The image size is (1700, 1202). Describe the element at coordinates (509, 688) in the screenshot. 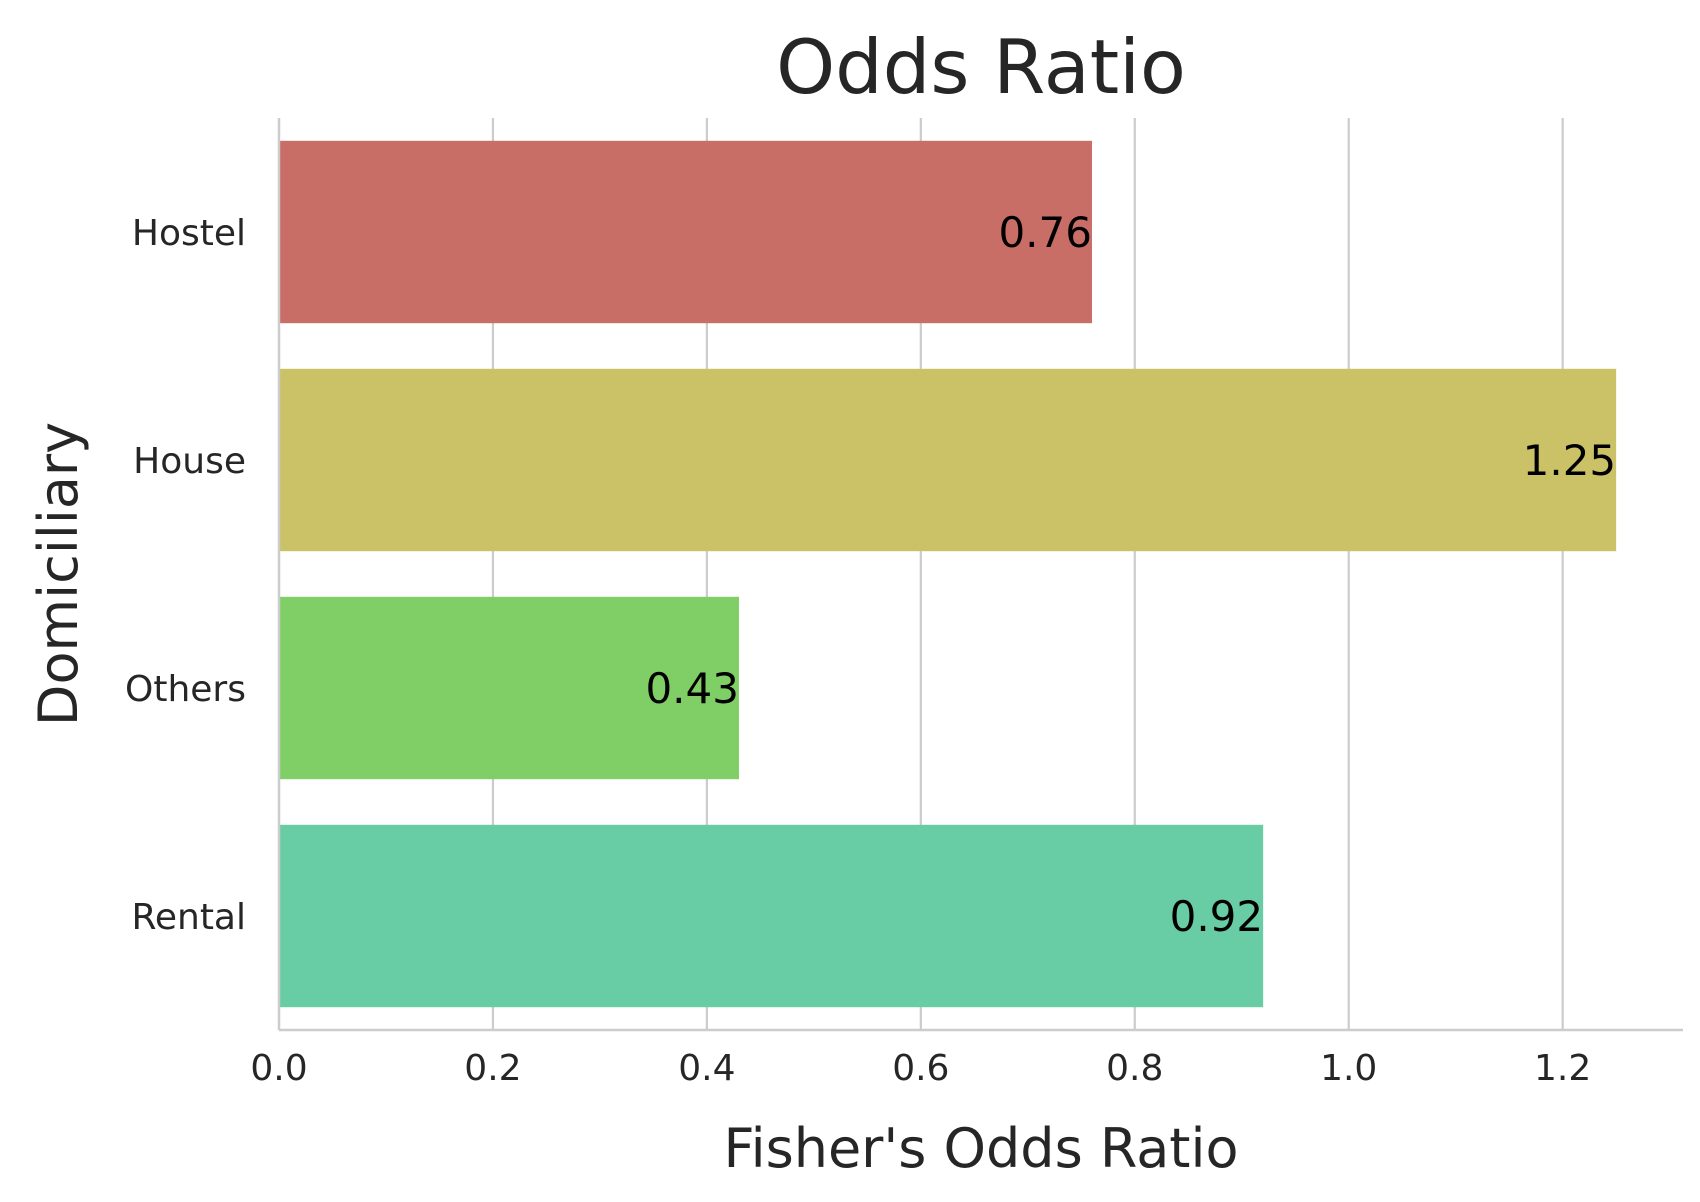

I see `bar-others` at that location.